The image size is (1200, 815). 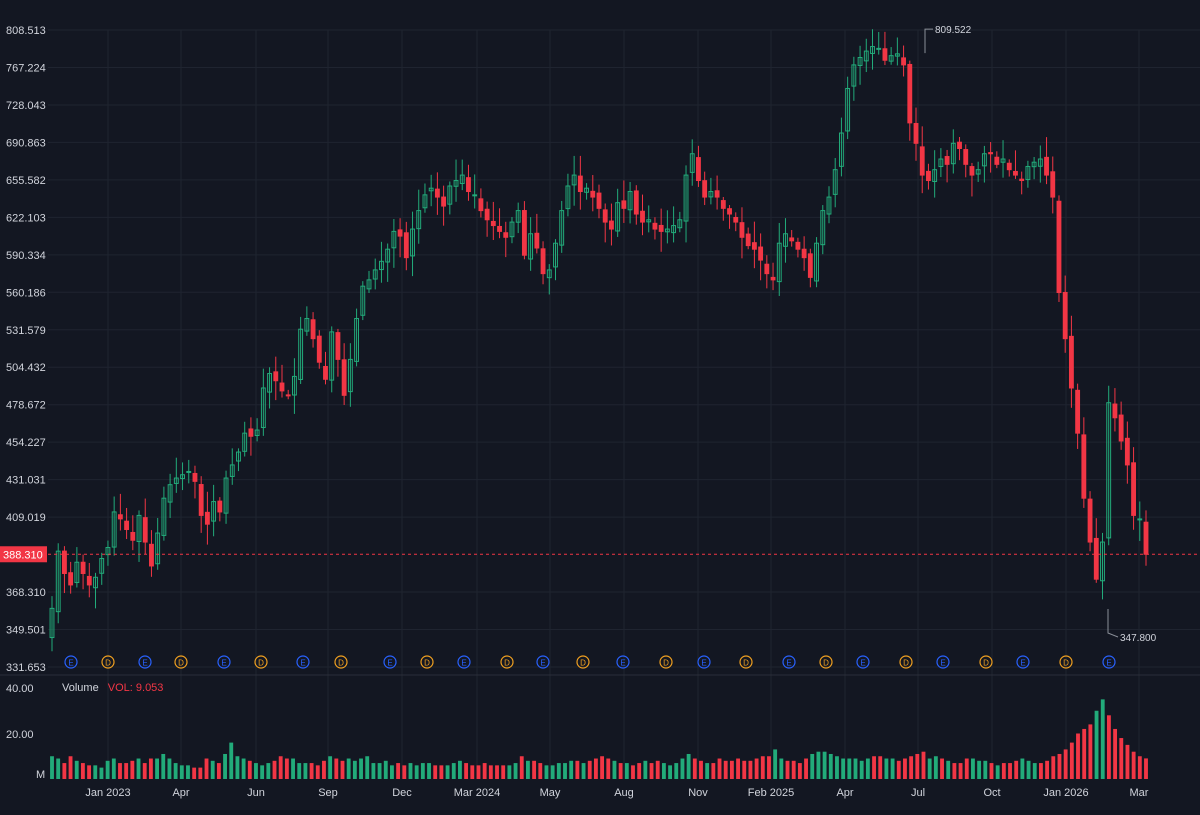 I want to click on event-marker-19: D, so click(x=826, y=662).